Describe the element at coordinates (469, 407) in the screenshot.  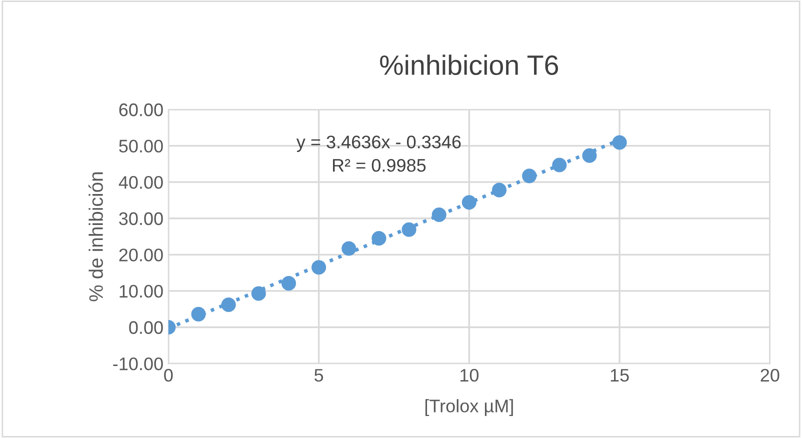
I see `x-axis-title: [Trolox µM]` at that location.